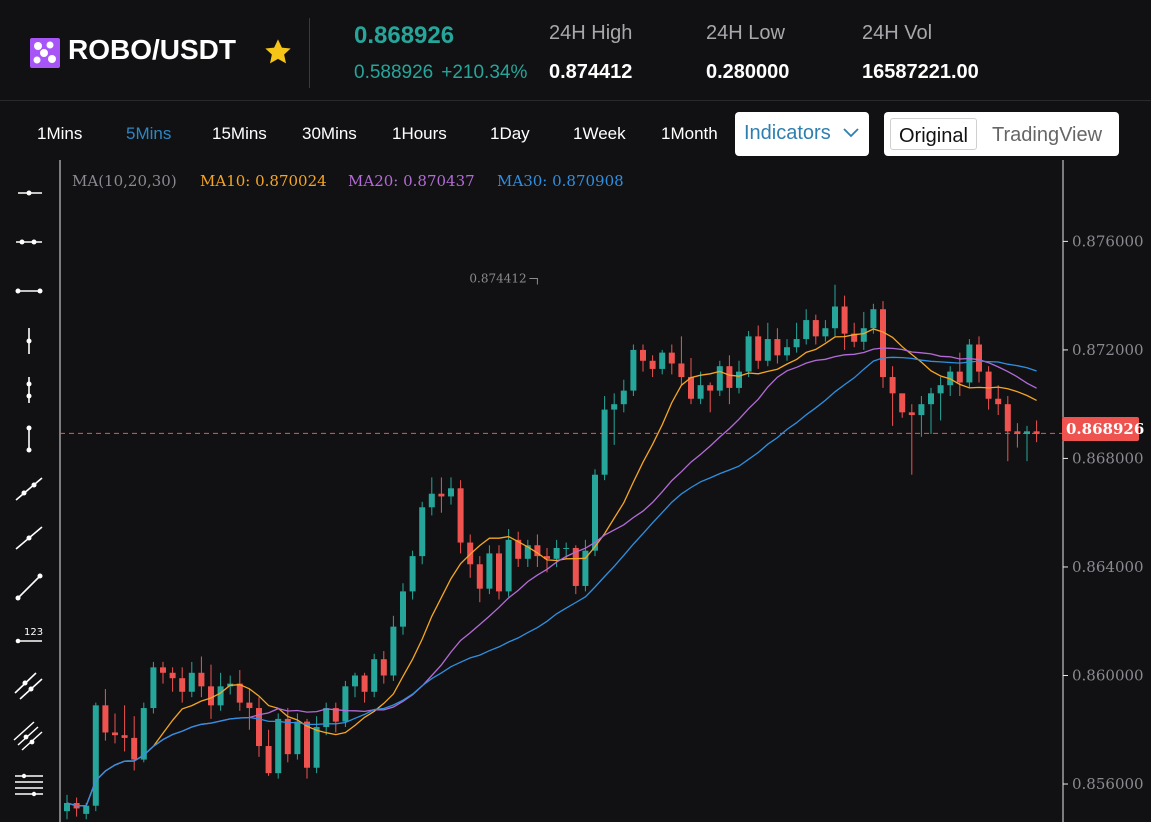  I want to click on timeframe-1month: 1Month, so click(689, 133).